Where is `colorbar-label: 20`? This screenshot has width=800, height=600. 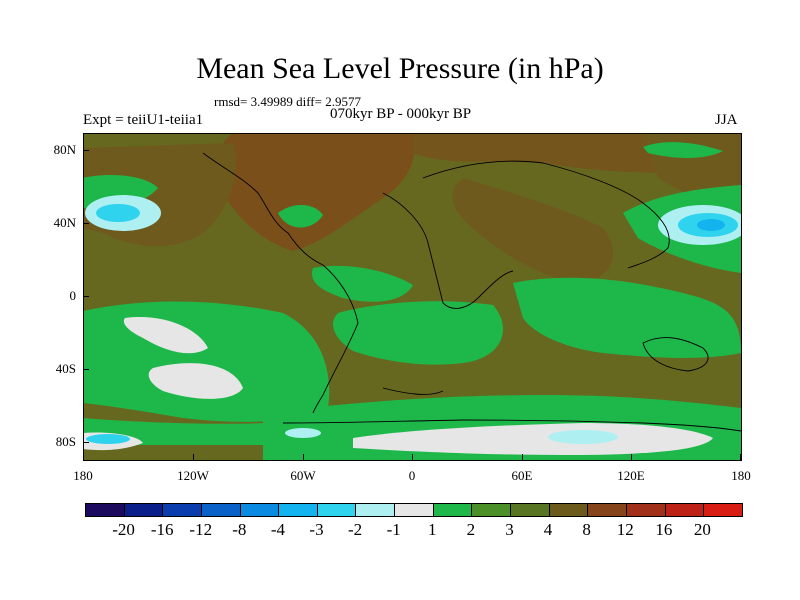
colorbar-label: 20 is located at coordinates (702, 529).